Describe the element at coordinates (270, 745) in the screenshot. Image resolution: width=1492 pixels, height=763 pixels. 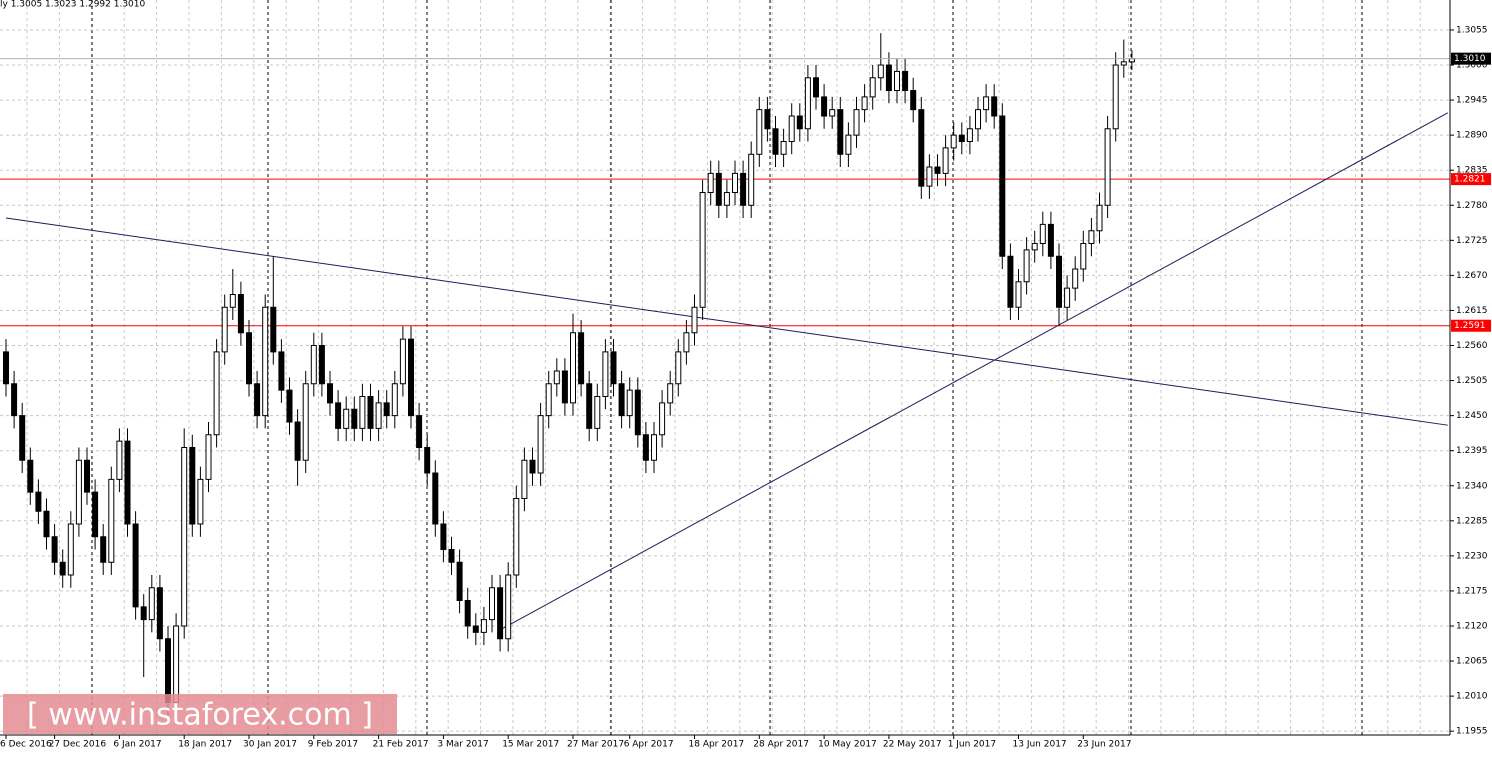
I see `x-tick-label: 30 Jan 2017` at that location.